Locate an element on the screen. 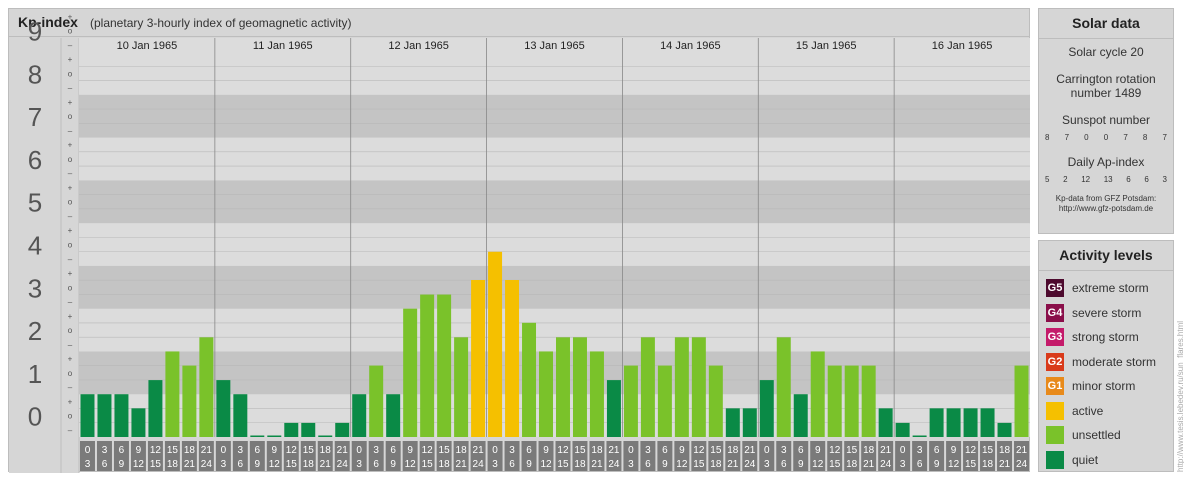 The width and height of the screenshot is (1184, 480). day-label: 10 Jan 1965 is located at coordinates (147, 46).